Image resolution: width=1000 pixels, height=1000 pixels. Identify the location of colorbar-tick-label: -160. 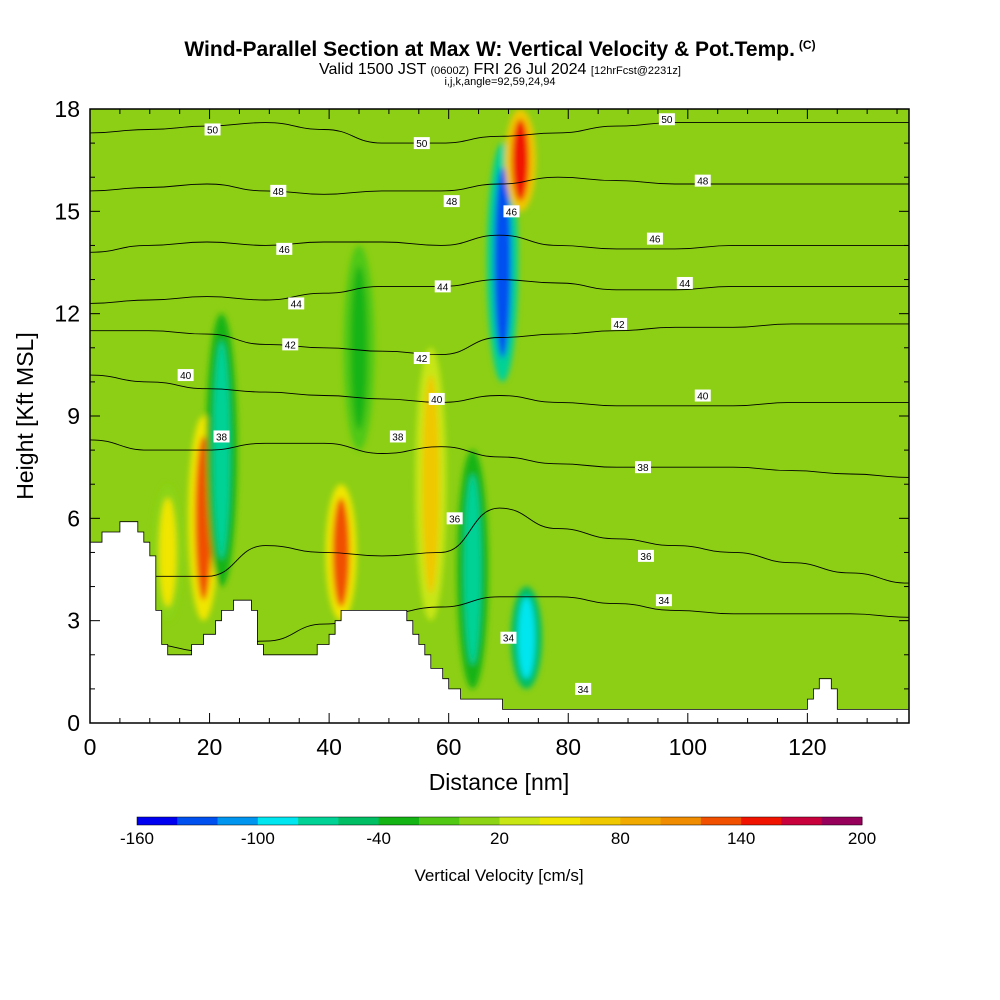
(137, 838).